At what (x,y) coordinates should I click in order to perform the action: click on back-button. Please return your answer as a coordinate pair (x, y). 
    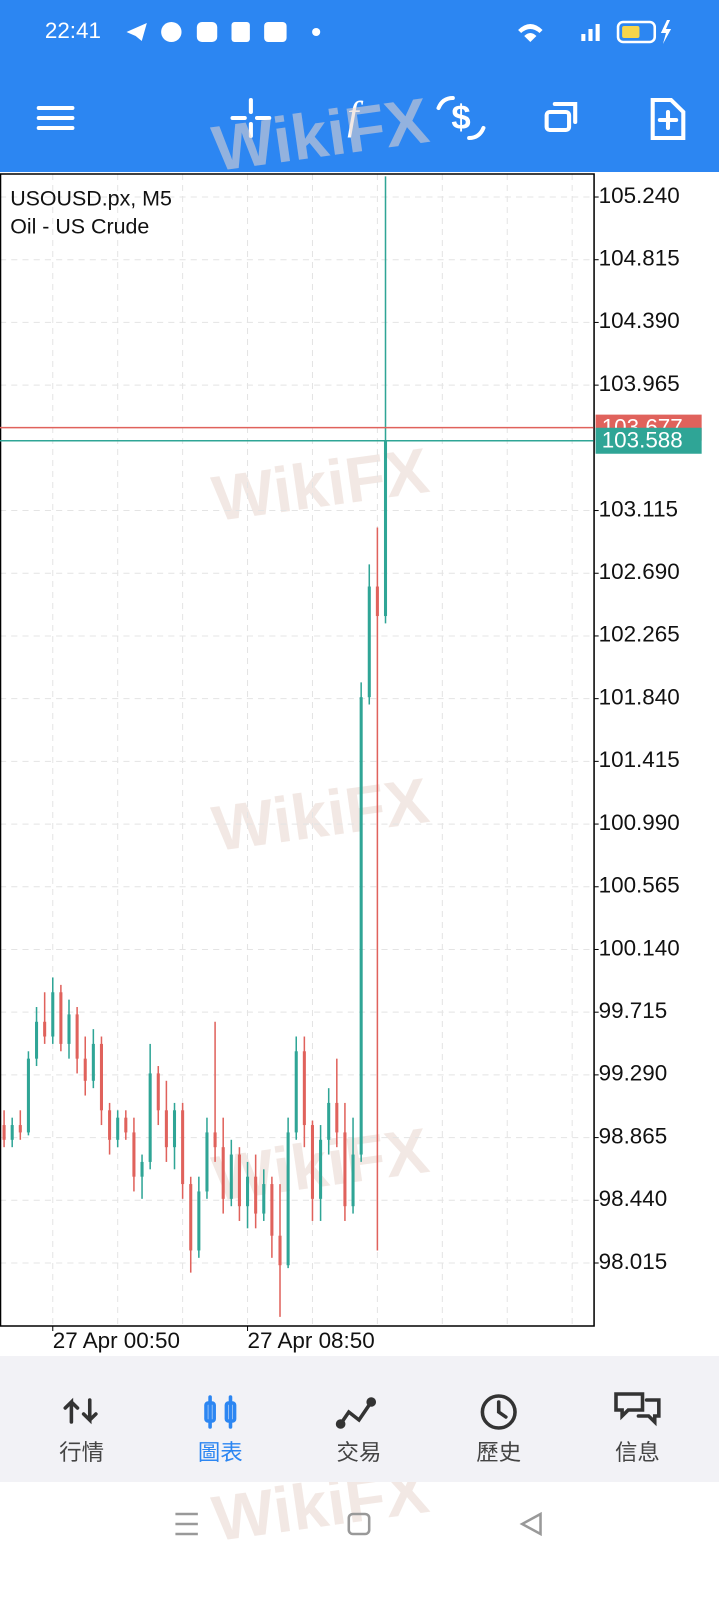
    Looking at the image, I should click on (530, 1524).